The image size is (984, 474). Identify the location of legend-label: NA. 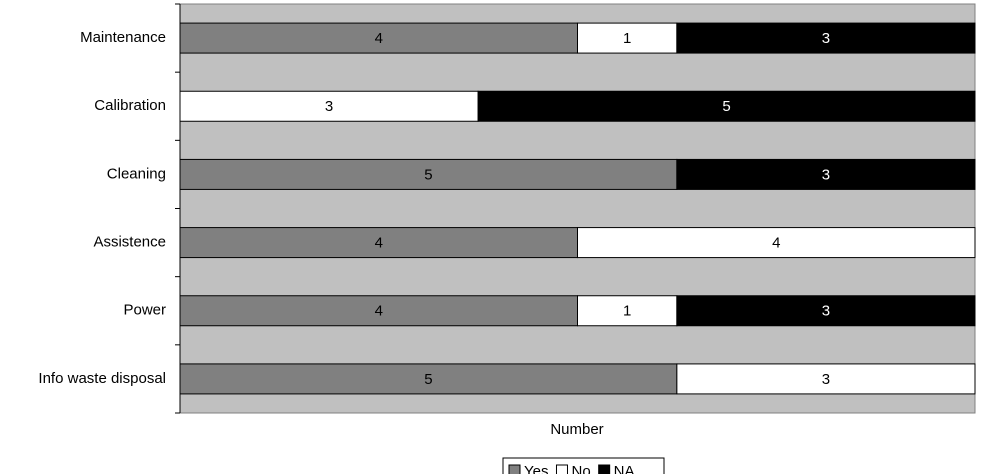
(624, 468).